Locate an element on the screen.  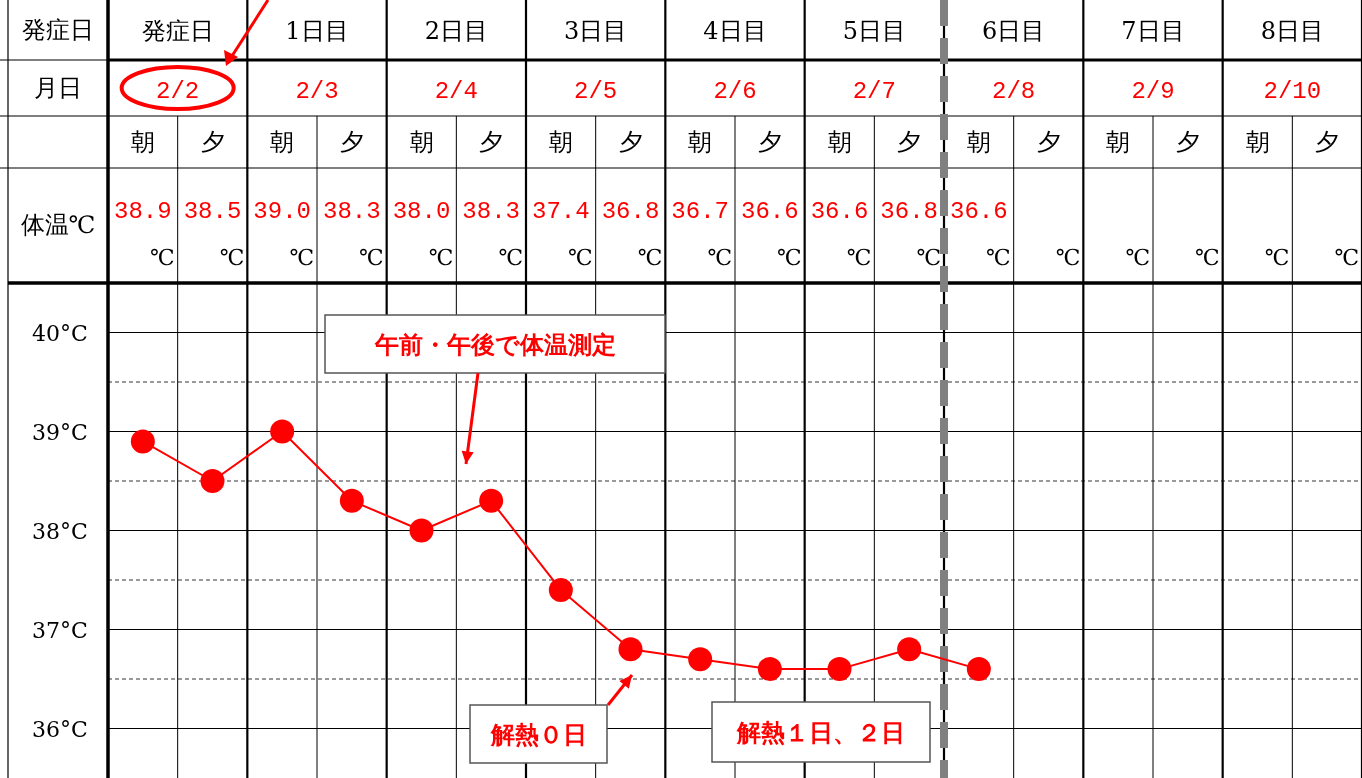
text: 1日目 is located at coordinates (317, 31).